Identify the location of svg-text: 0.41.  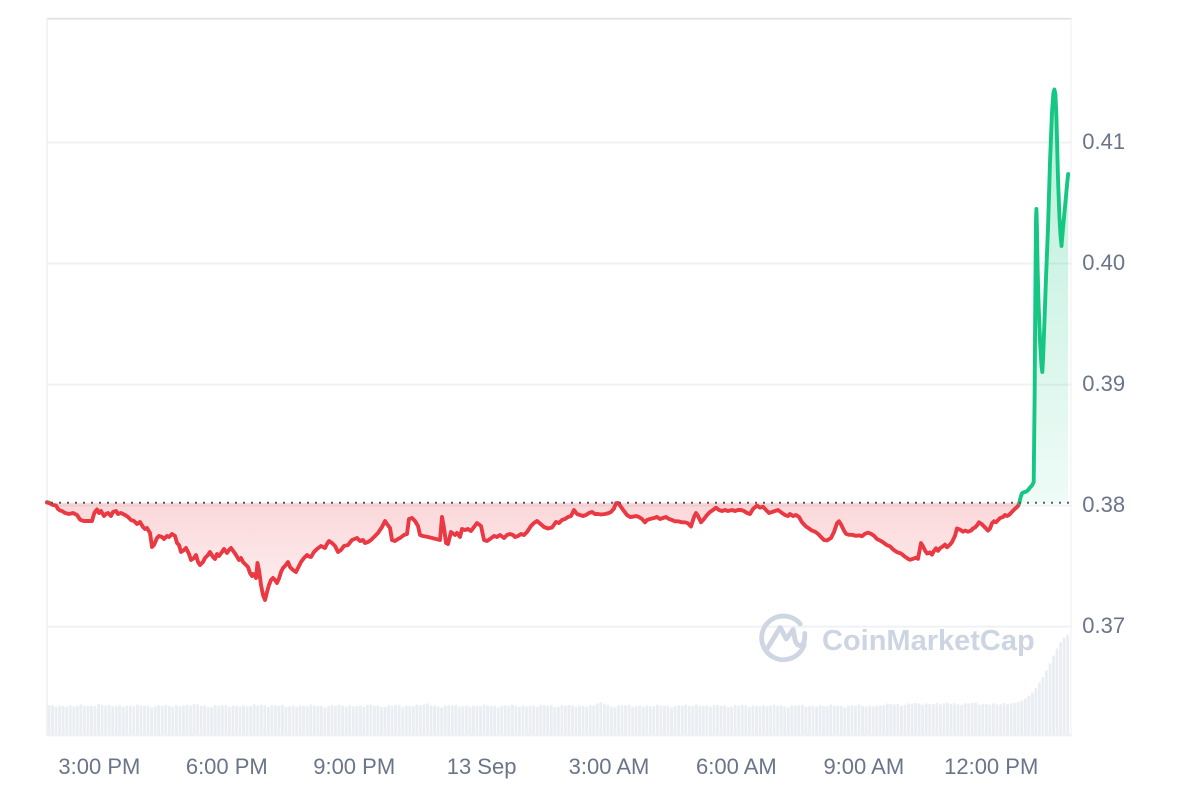
(1103, 141).